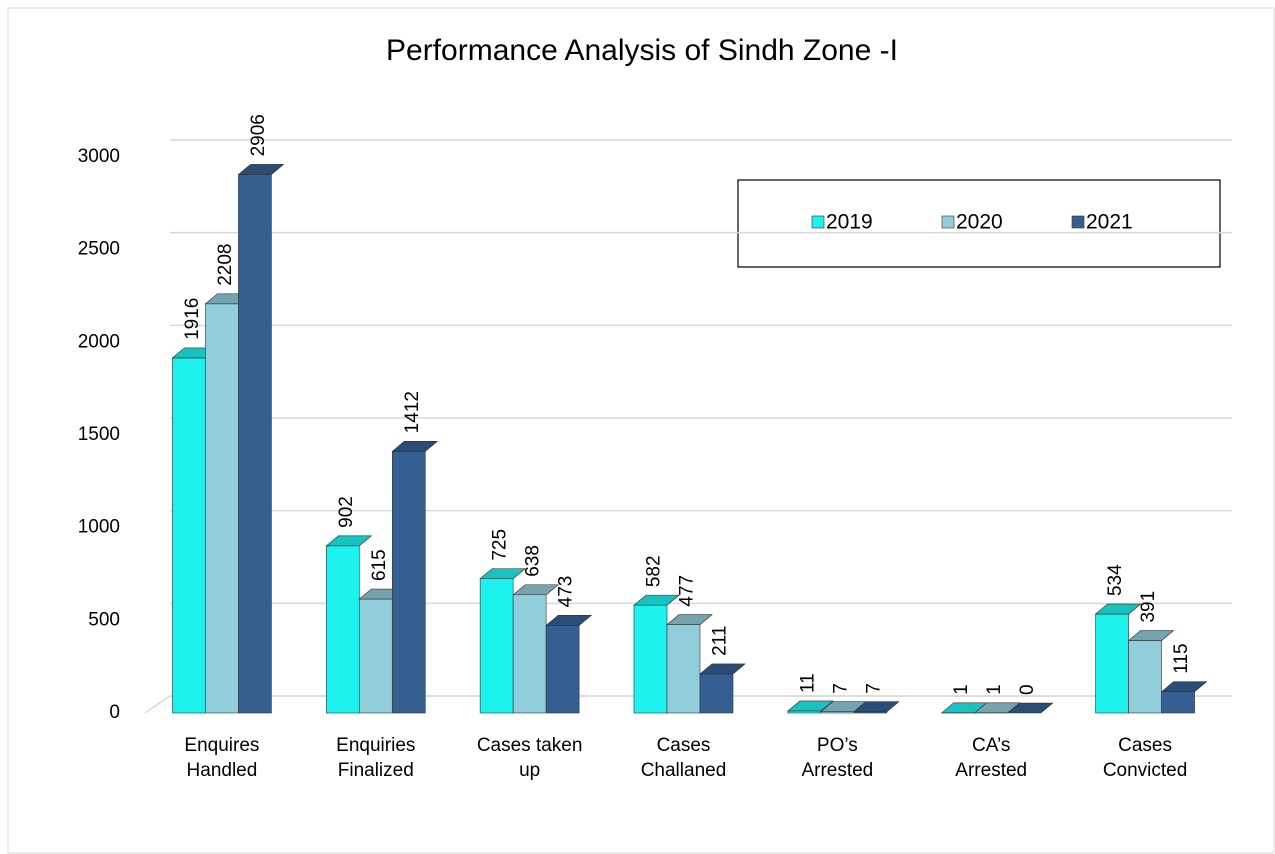  What do you see at coordinates (192, 319) in the screenshot?
I see `data-label: 1916` at bounding box center [192, 319].